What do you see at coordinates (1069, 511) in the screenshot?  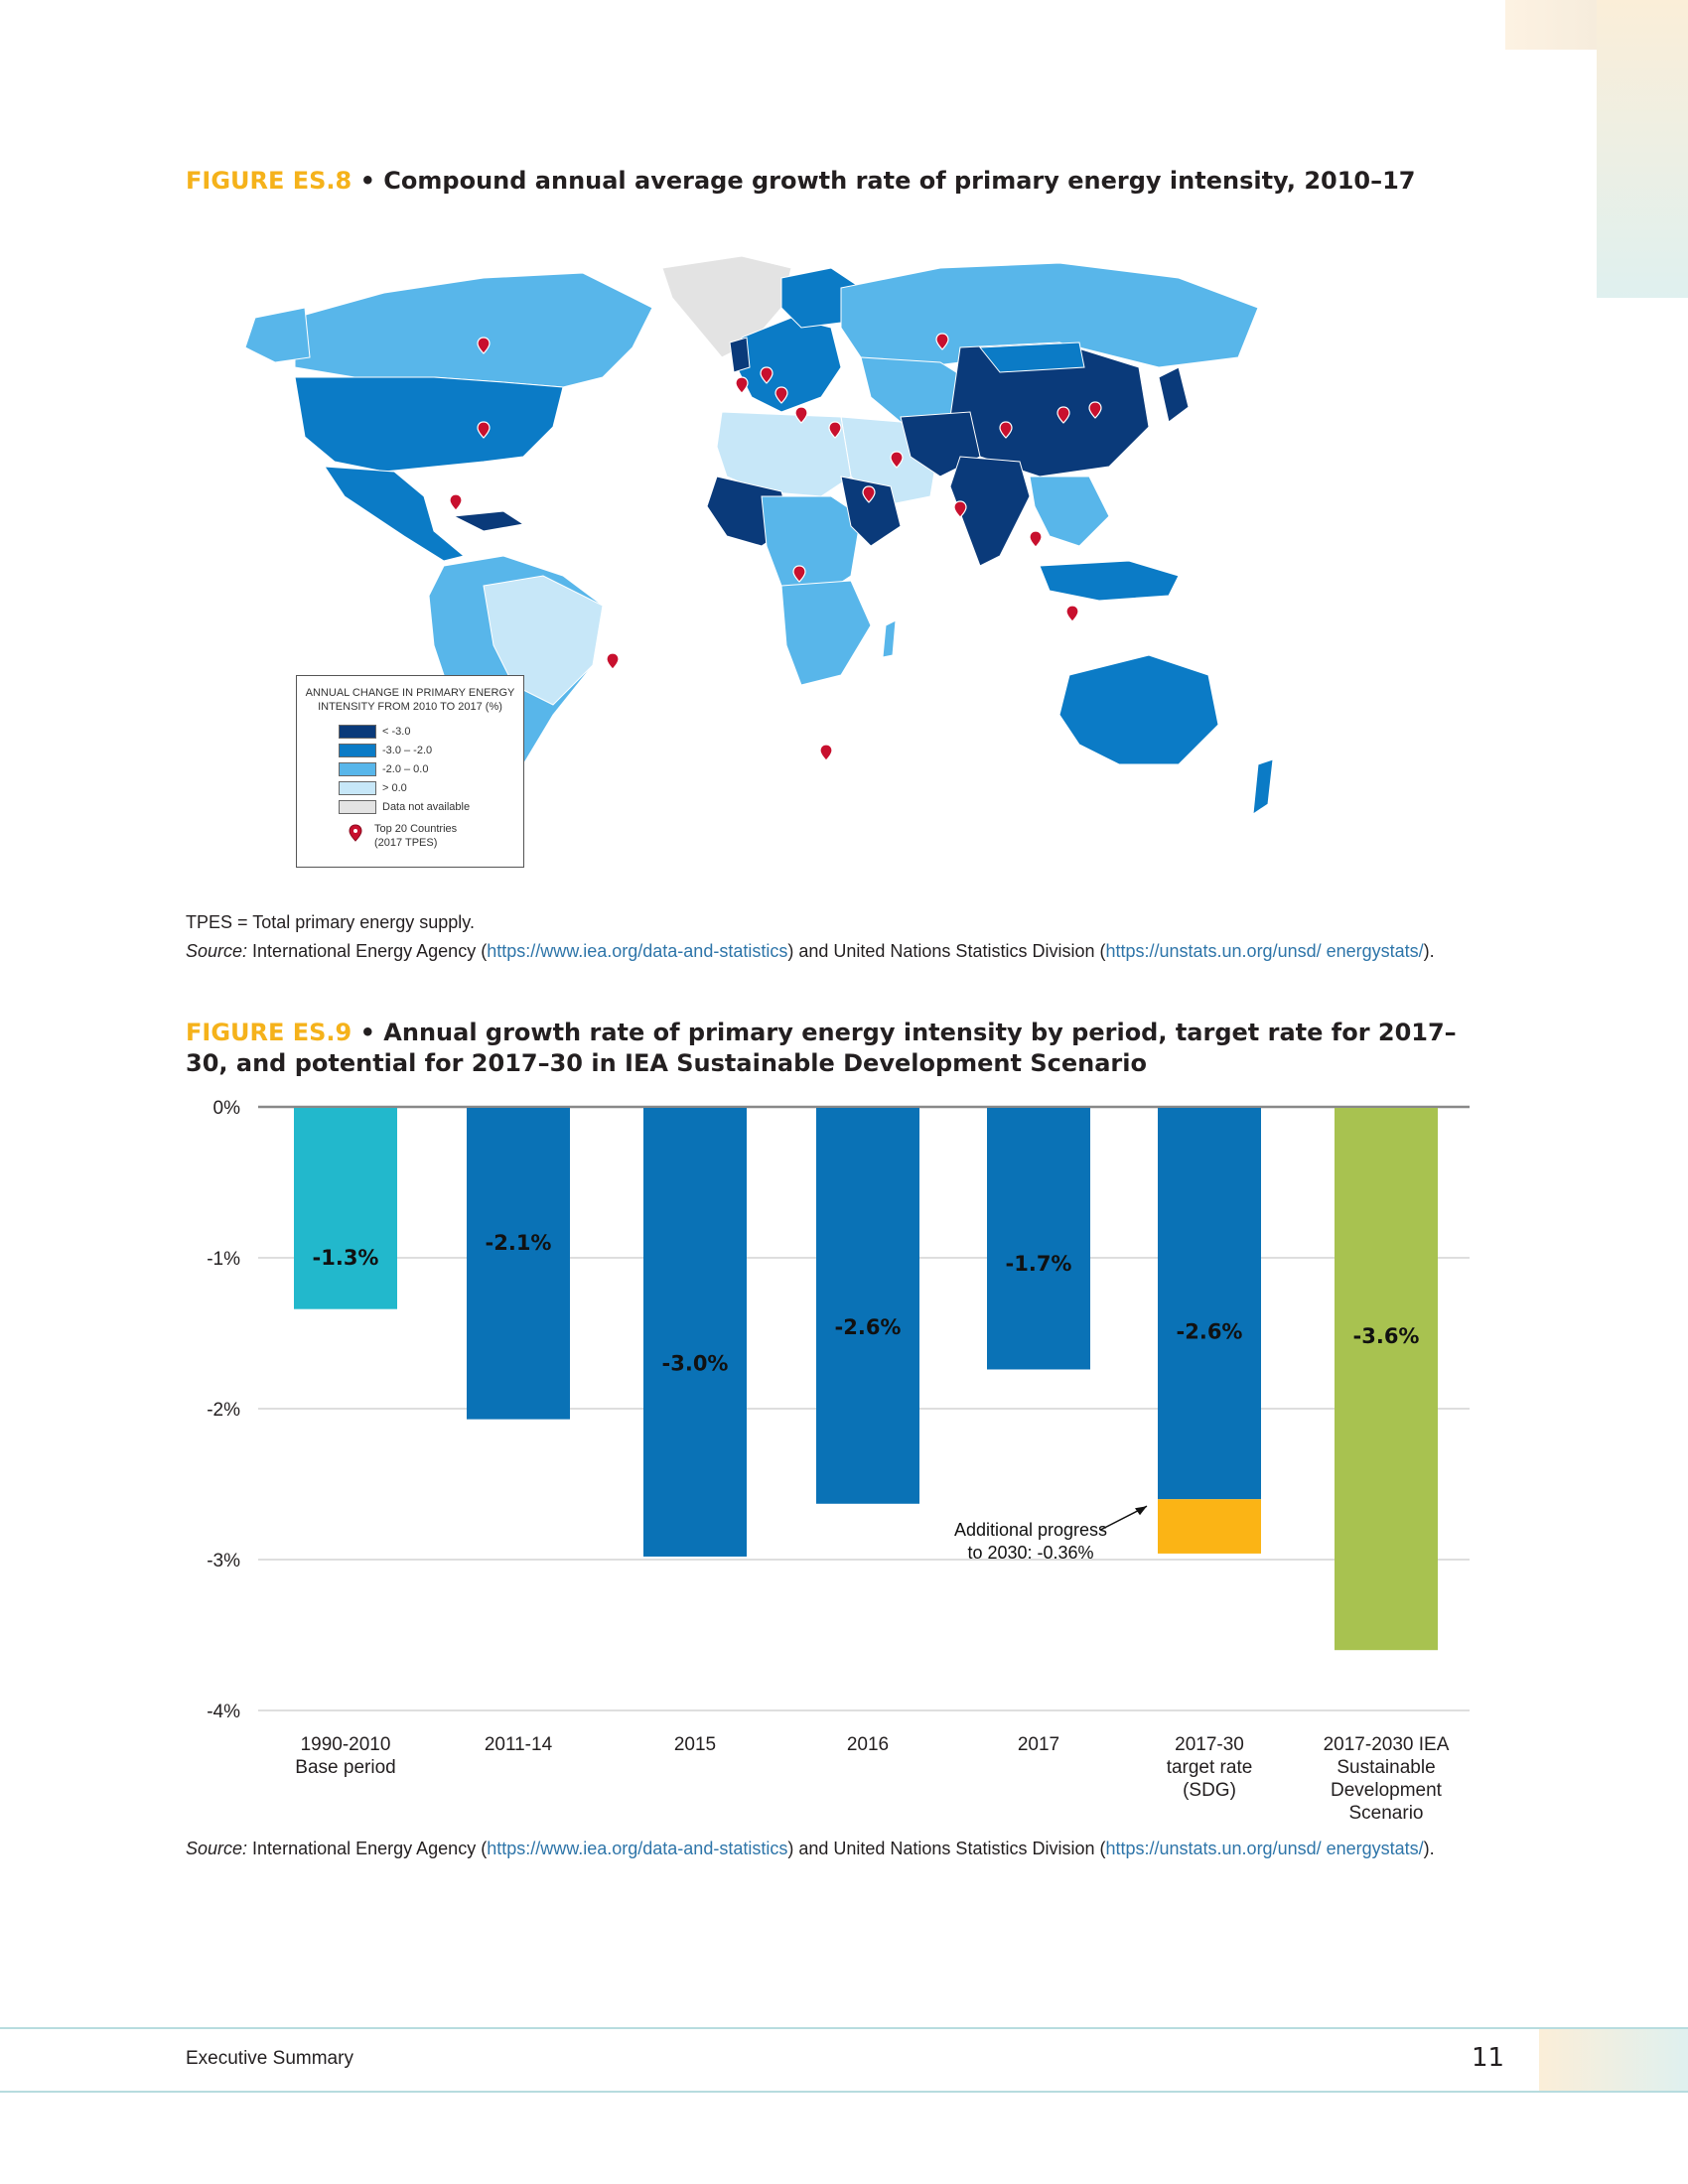 I see `map-region-southeast-asia` at bounding box center [1069, 511].